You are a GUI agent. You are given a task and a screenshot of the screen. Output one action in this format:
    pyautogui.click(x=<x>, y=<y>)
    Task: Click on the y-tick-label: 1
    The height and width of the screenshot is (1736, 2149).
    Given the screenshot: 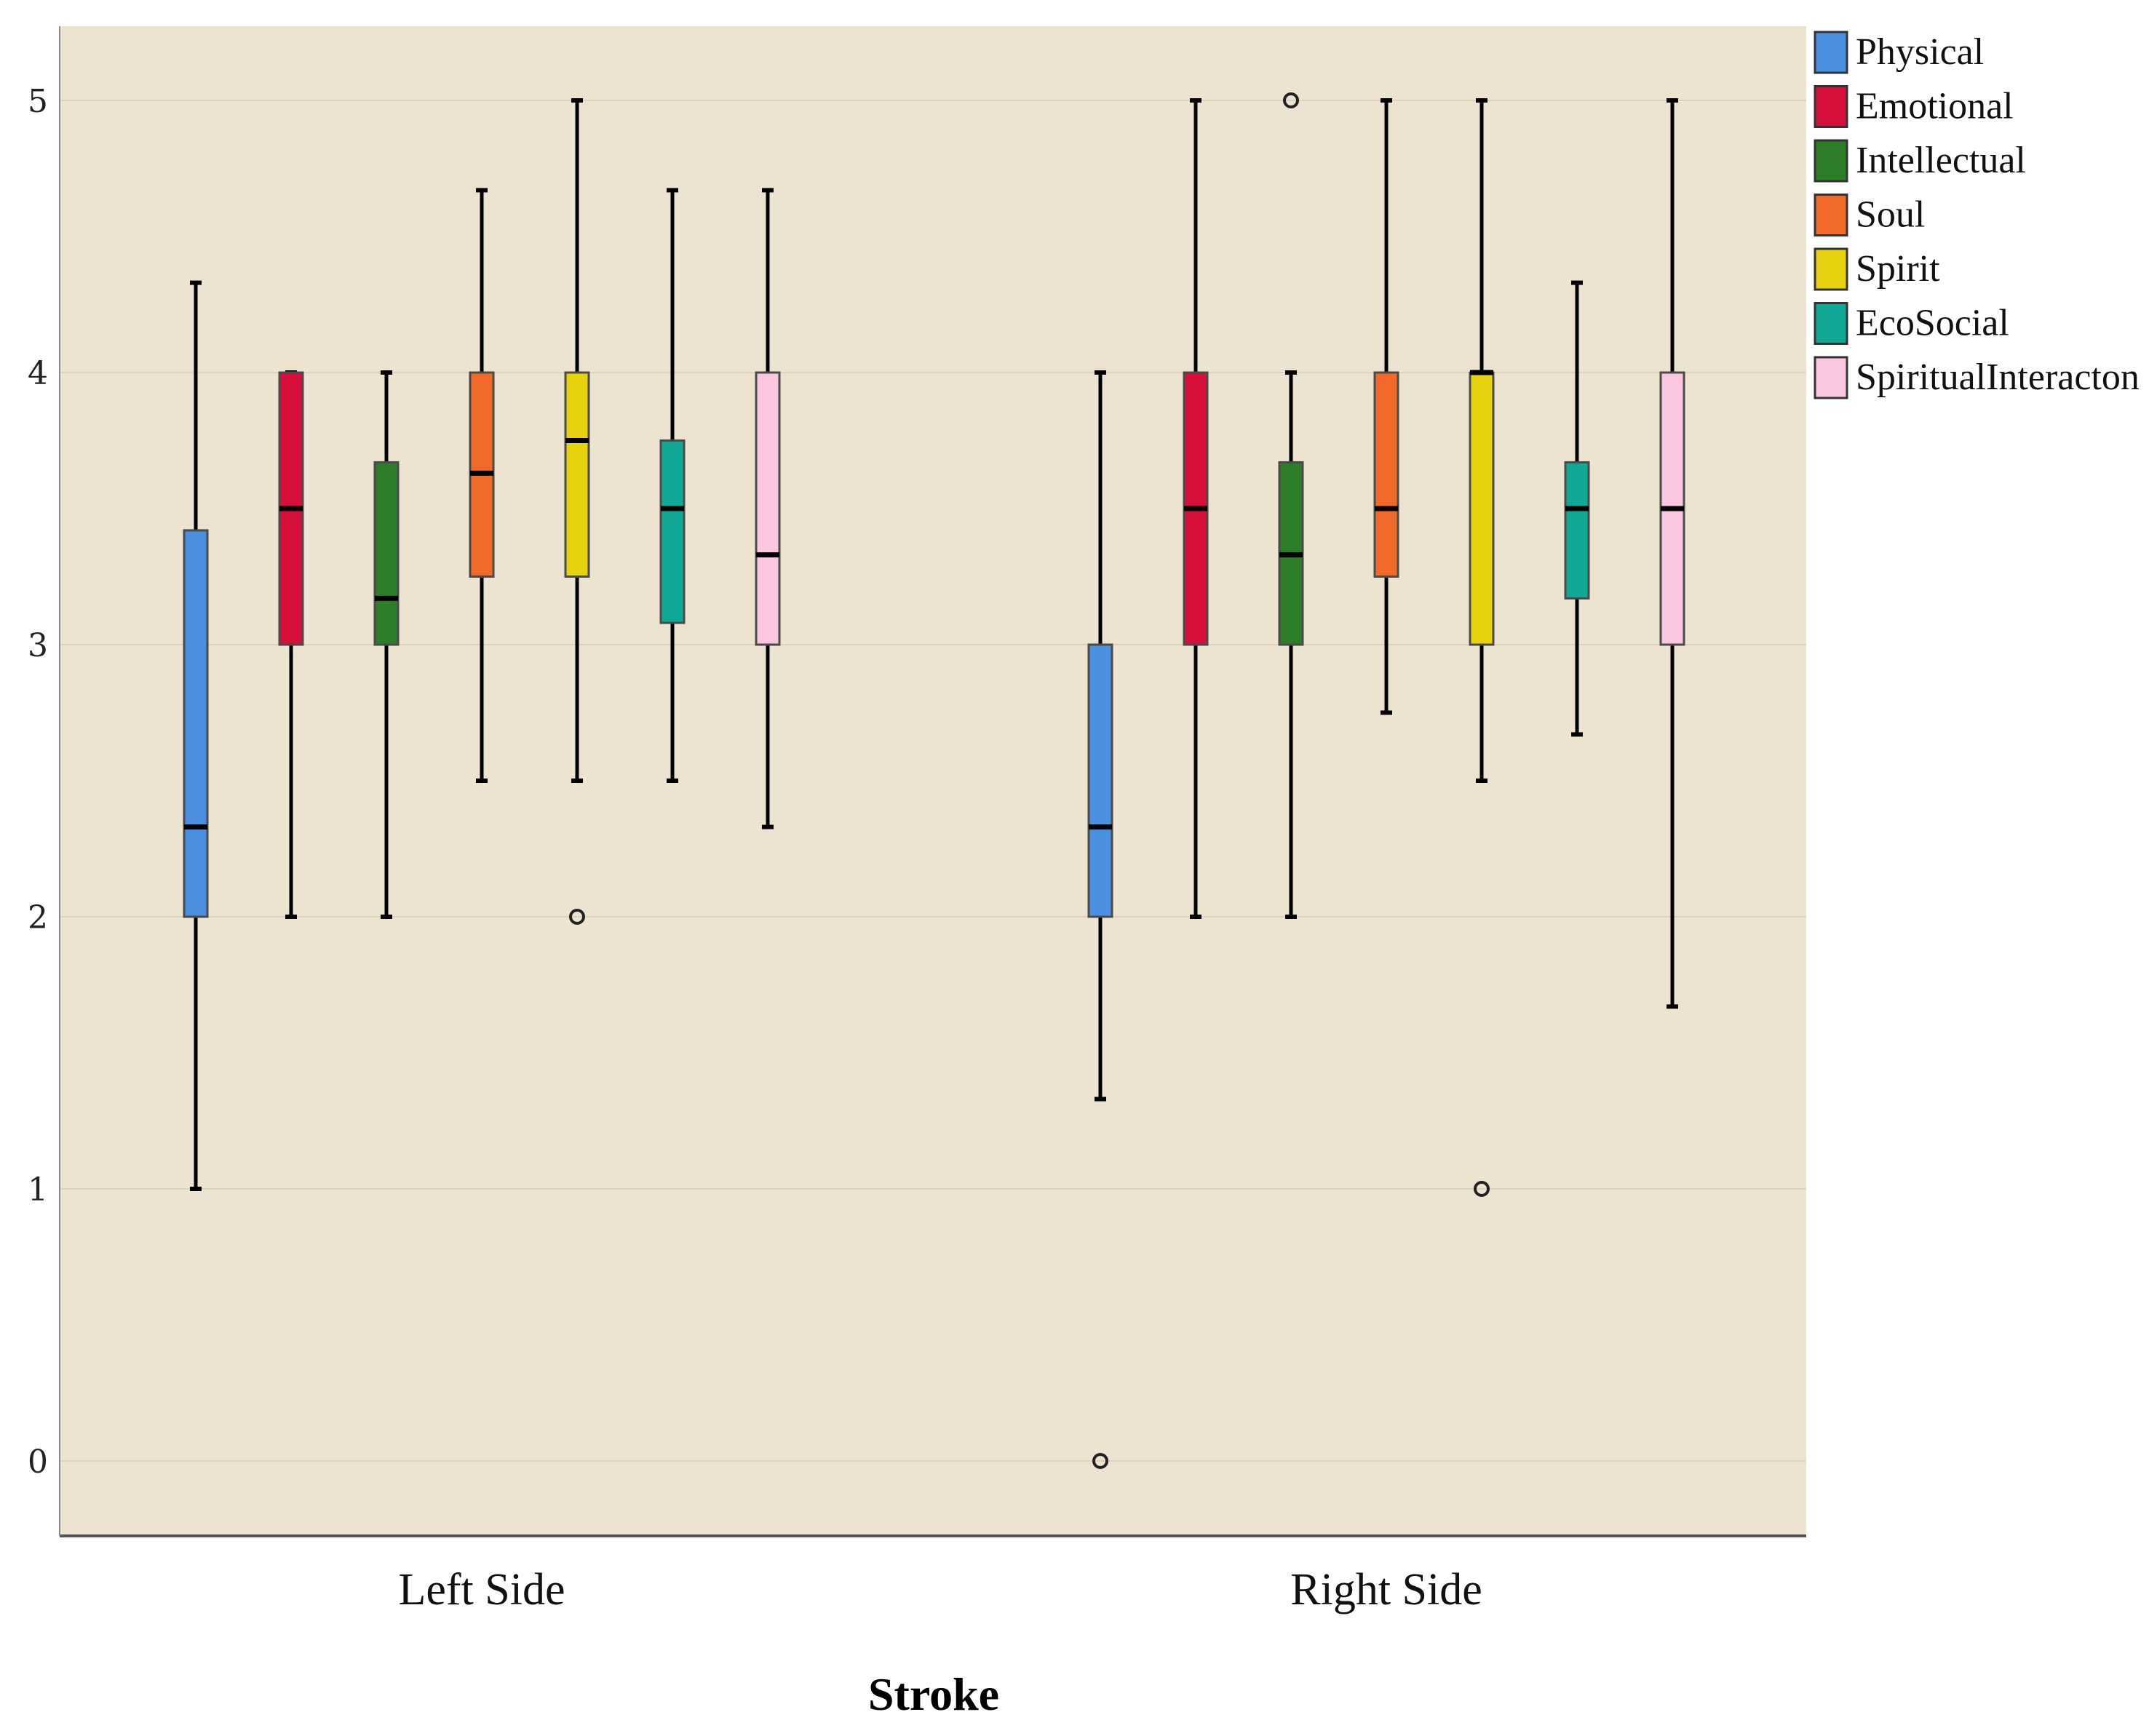 What is the action you would take?
    pyautogui.click(x=38, y=1190)
    